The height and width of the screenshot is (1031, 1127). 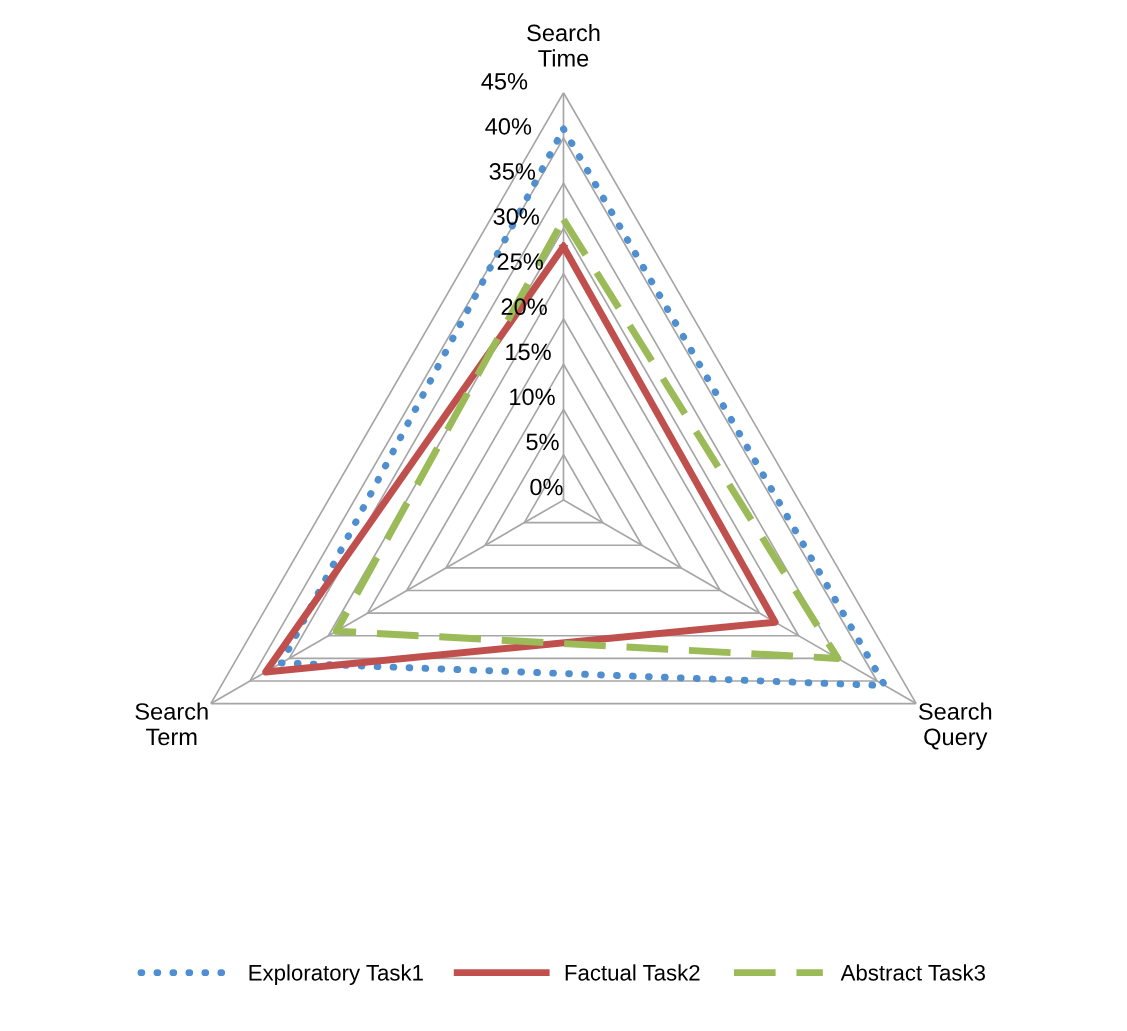 What do you see at coordinates (508, 126) in the screenshot?
I see `y-tick-label: 40%` at bounding box center [508, 126].